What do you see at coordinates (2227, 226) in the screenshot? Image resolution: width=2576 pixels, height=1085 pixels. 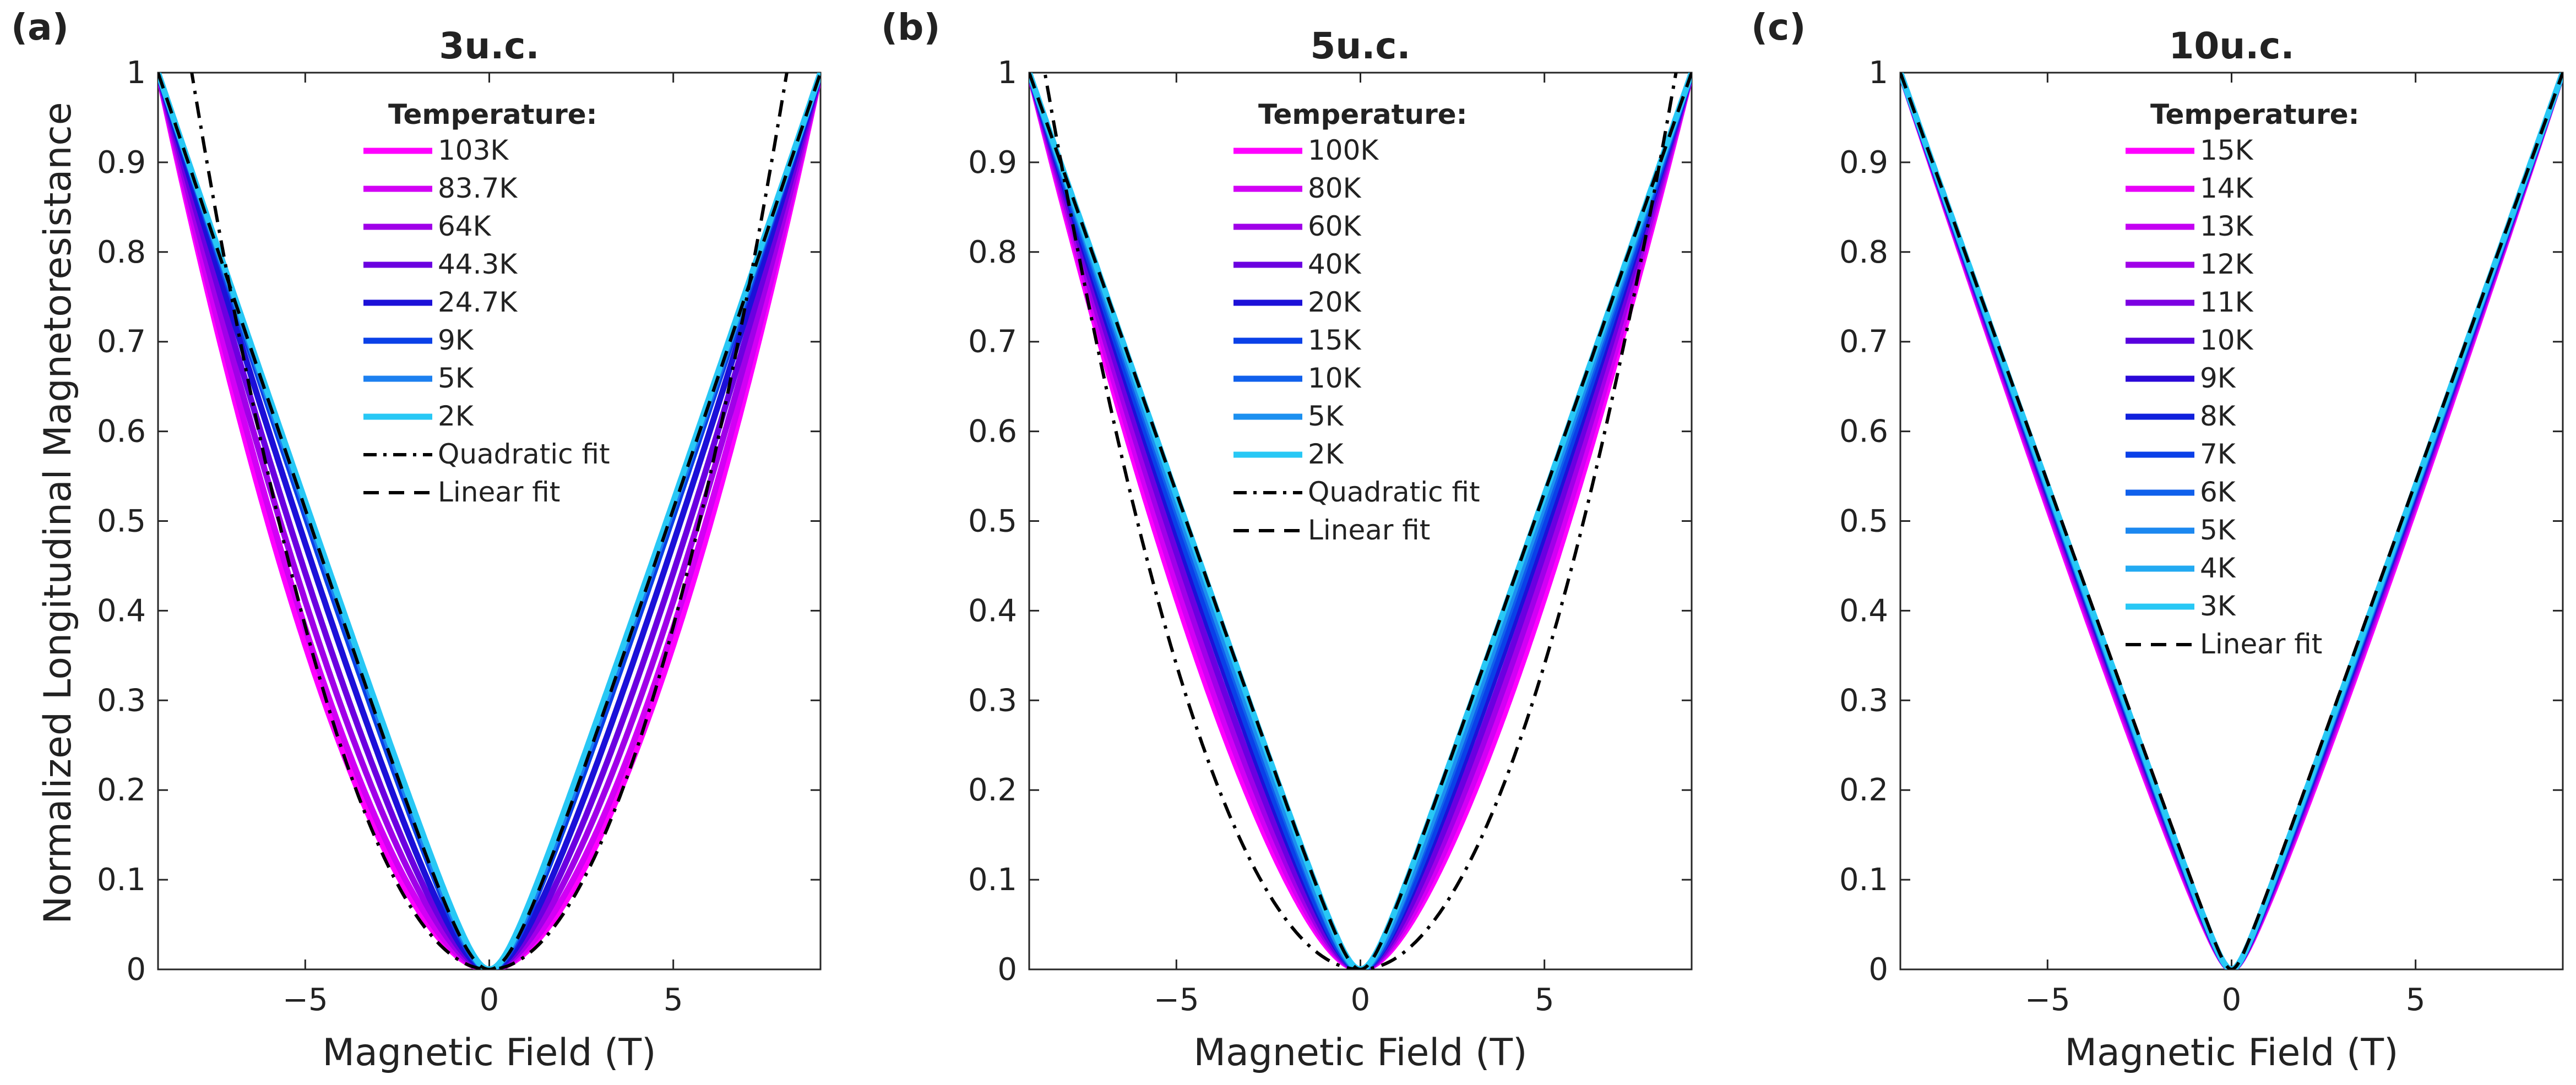 I see `legend-entry: 13K` at bounding box center [2227, 226].